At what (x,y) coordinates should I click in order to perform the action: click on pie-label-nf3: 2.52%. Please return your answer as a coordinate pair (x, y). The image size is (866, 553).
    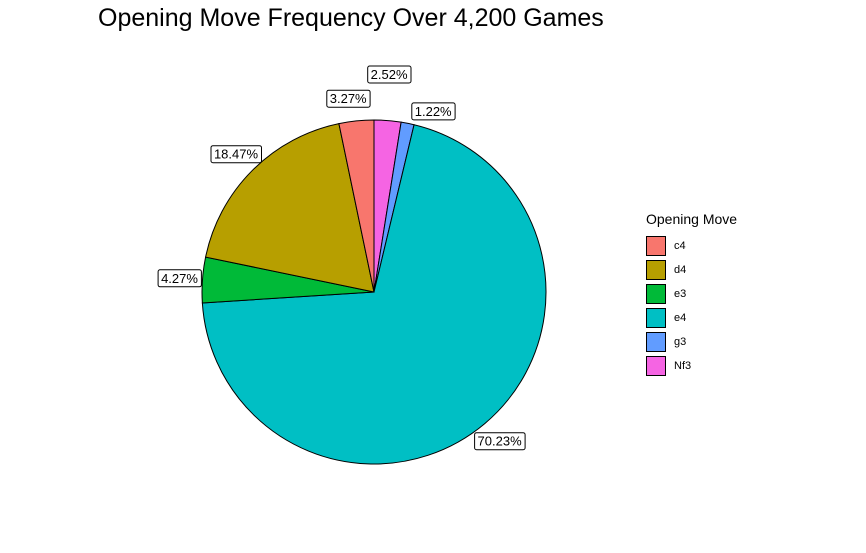
    Looking at the image, I should click on (389, 74).